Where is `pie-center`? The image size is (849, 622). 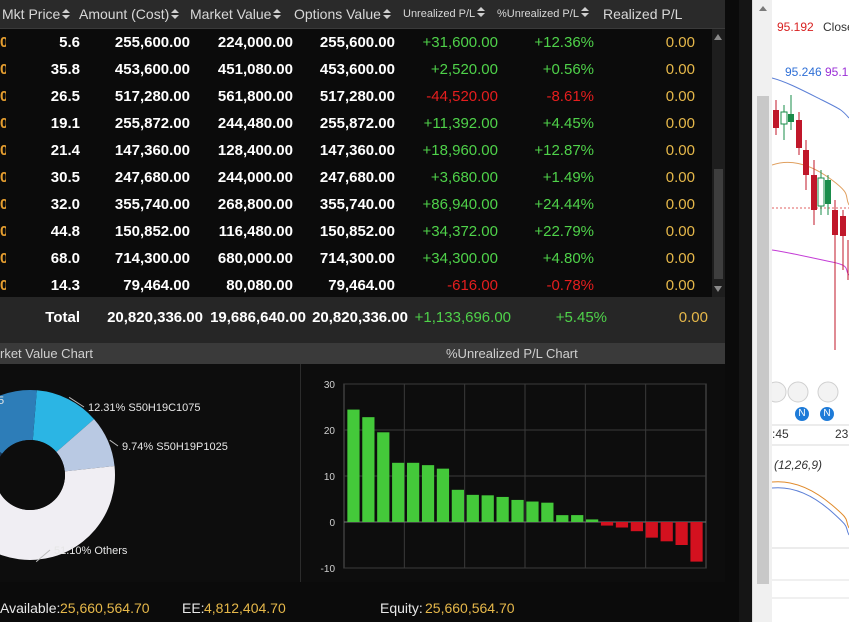 pie-center is located at coordinates (32, 475).